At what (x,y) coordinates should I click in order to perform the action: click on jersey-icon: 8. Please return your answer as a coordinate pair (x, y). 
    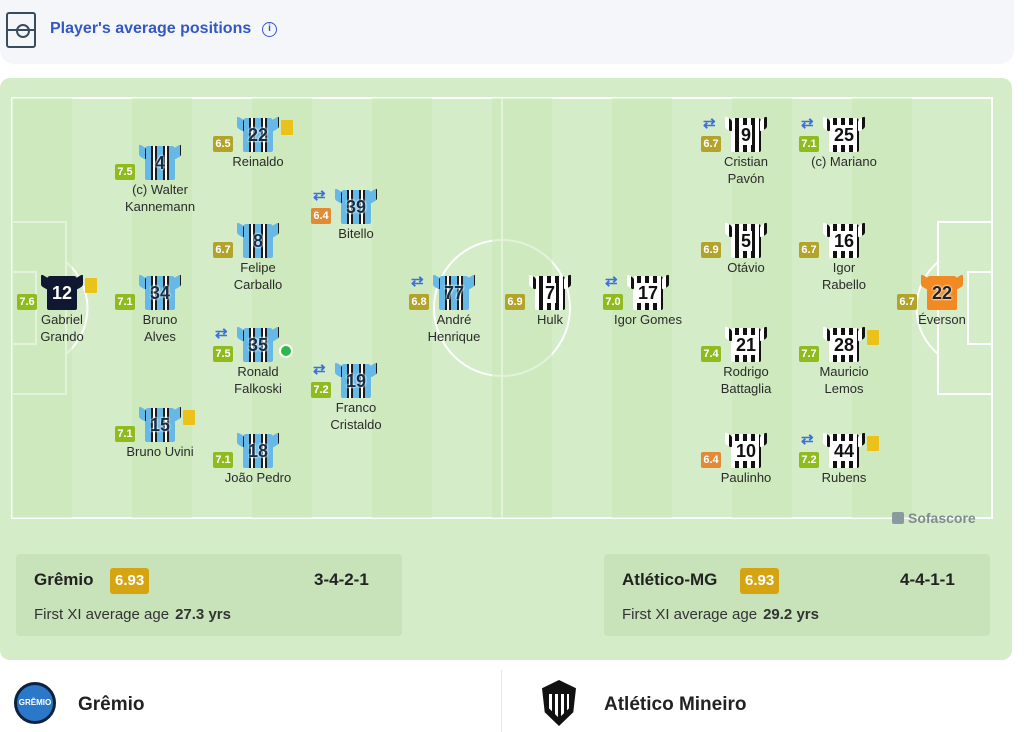
    Looking at the image, I should click on (258, 241).